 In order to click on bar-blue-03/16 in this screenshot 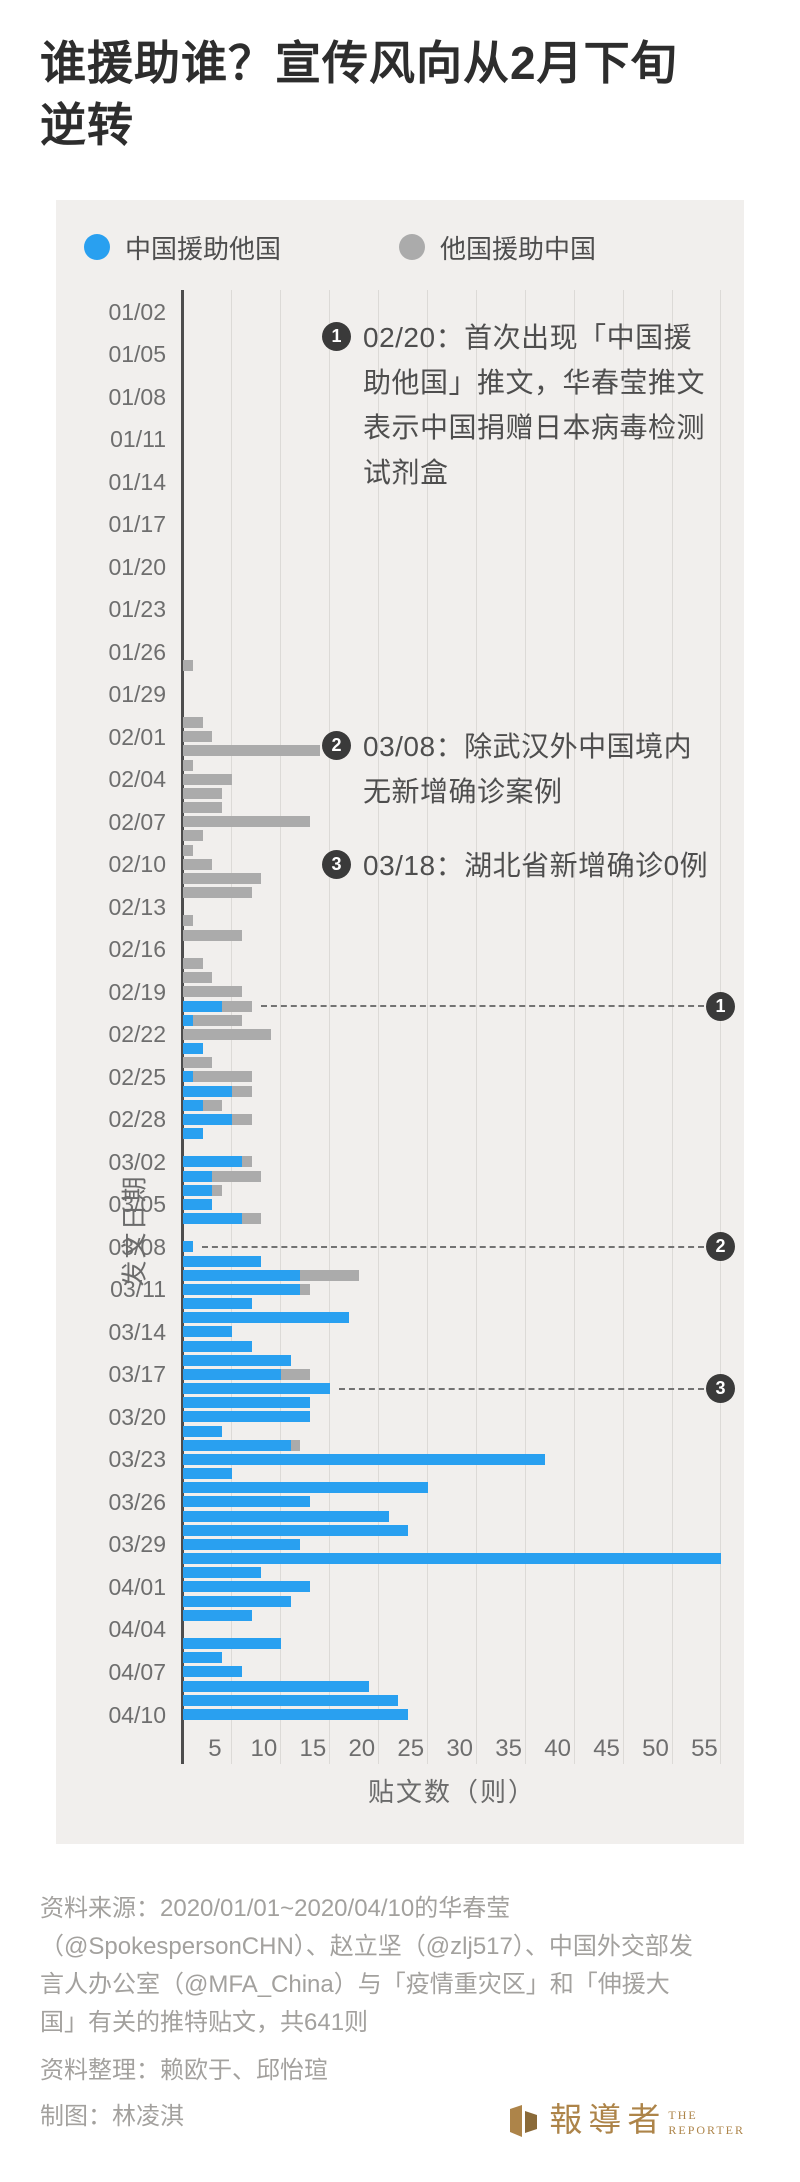, I will do `click(237, 1360)`.